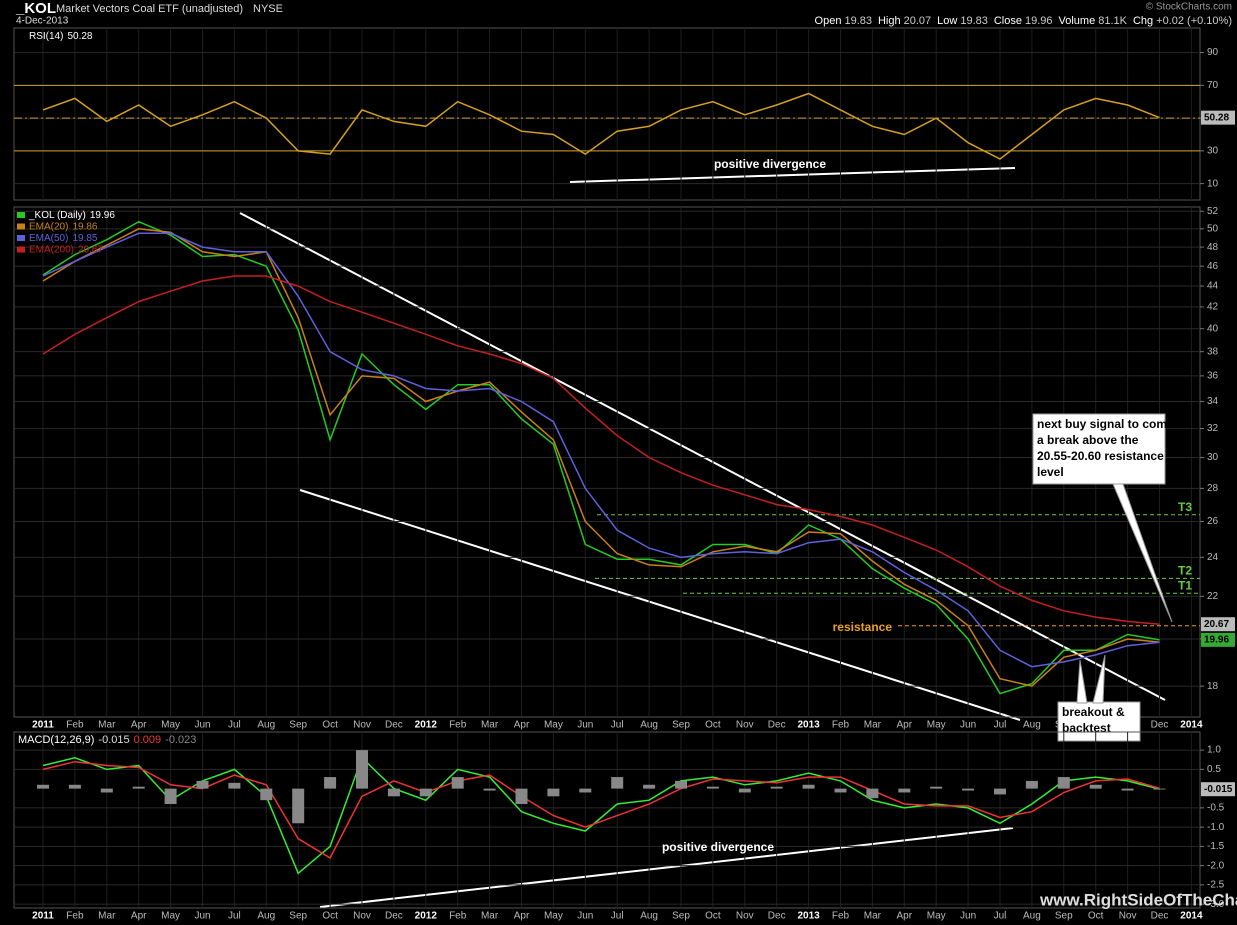  Describe the element at coordinates (1143, 21) in the screenshot. I see `quote-label: Chg` at that location.